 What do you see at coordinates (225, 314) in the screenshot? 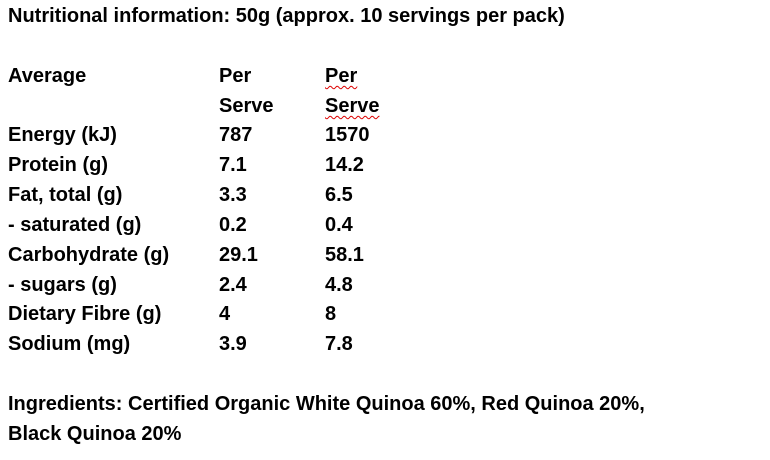
I see `cell: 4` at bounding box center [225, 314].